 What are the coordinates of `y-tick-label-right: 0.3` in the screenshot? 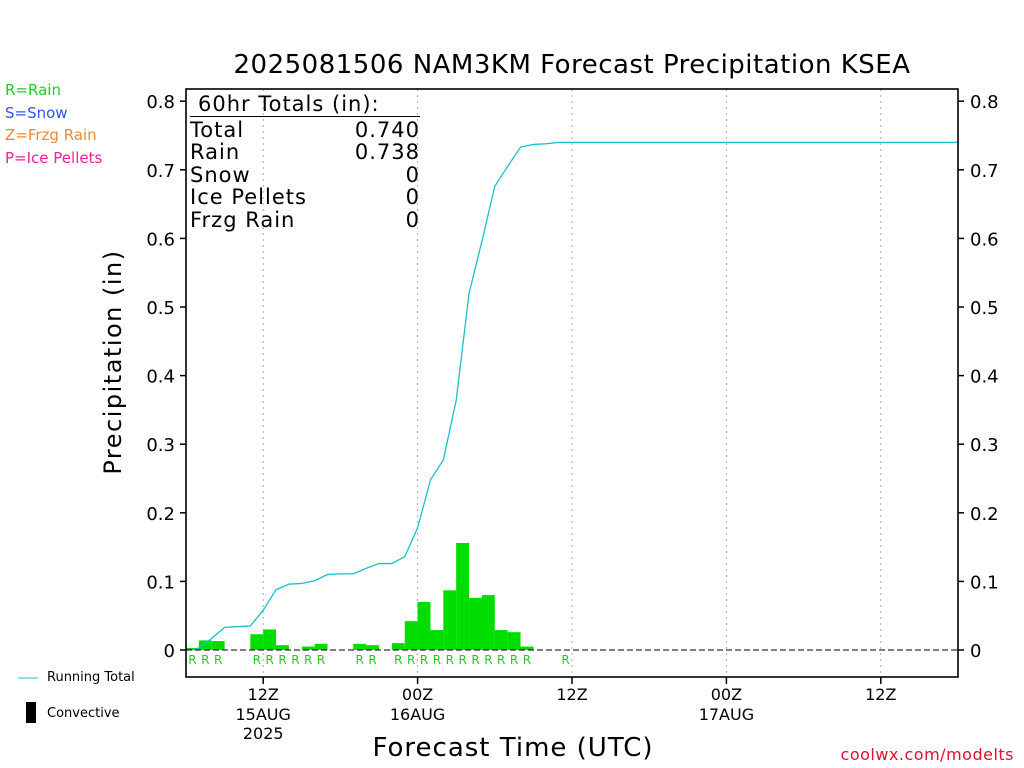 It's located at (984, 445).